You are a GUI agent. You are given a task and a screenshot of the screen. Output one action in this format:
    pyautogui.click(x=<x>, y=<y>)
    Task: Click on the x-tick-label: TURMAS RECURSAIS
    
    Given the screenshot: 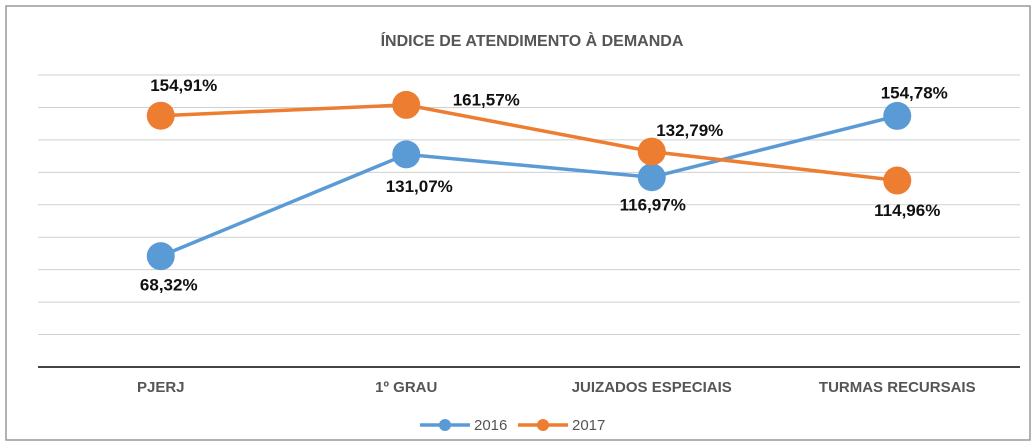 What is the action you would take?
    pyautogui.click(x=897, y=387)
    